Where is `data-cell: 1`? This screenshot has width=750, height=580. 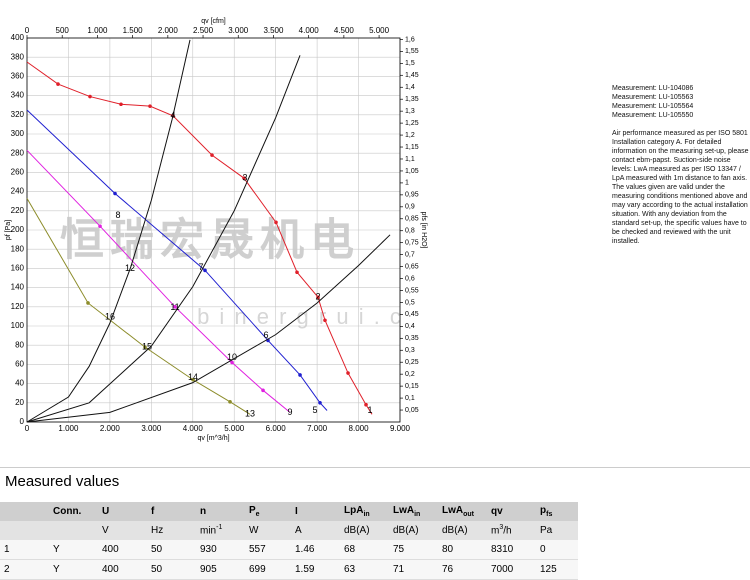 data-cell: 1 is located at coordinates (24, 550).